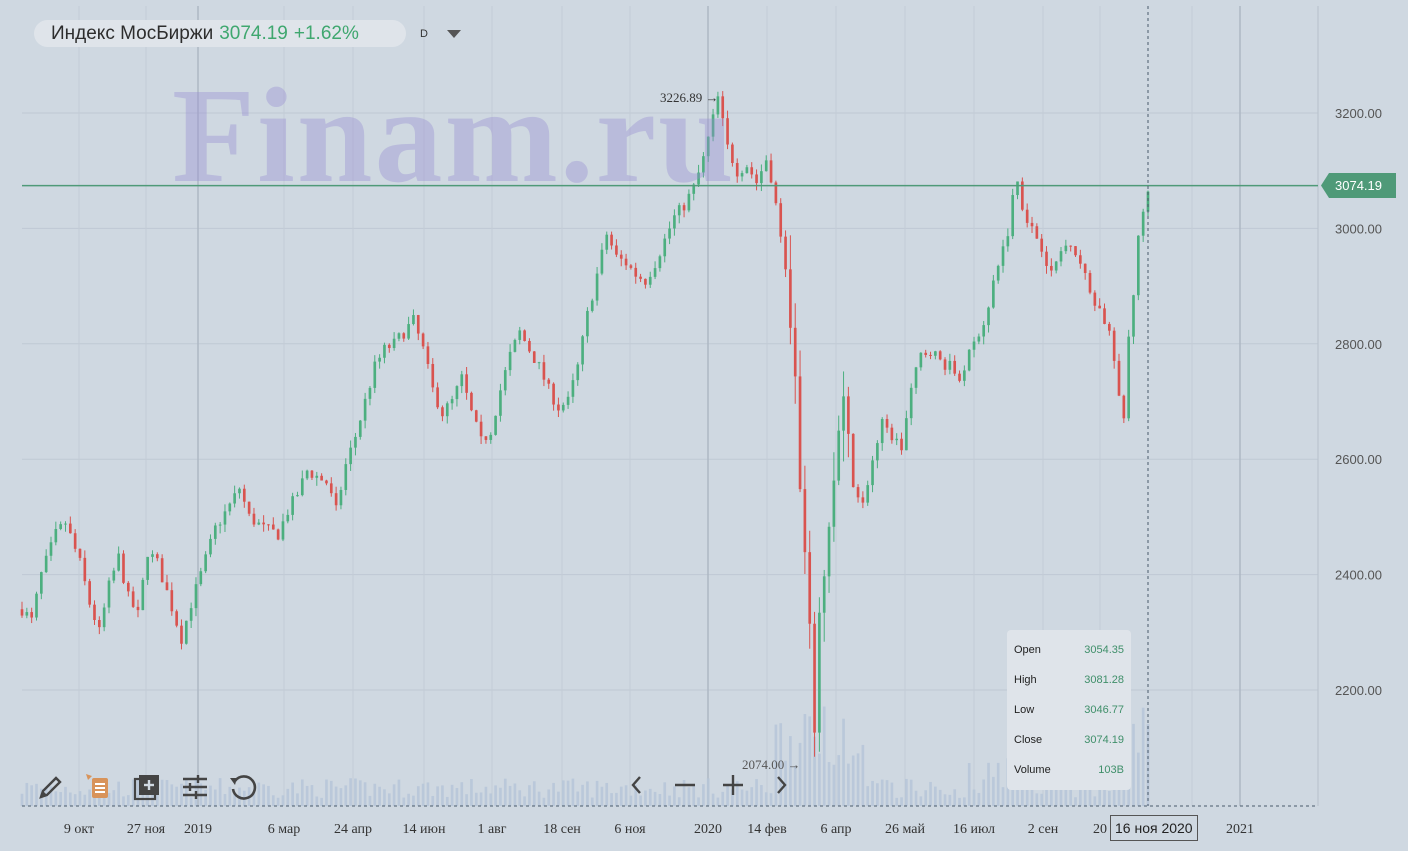 The height and width of the screenshot is (851, 1408). Describe the element at coordinates (454, 34) in the screenshot. I see `chevron-down-icon` at that location.